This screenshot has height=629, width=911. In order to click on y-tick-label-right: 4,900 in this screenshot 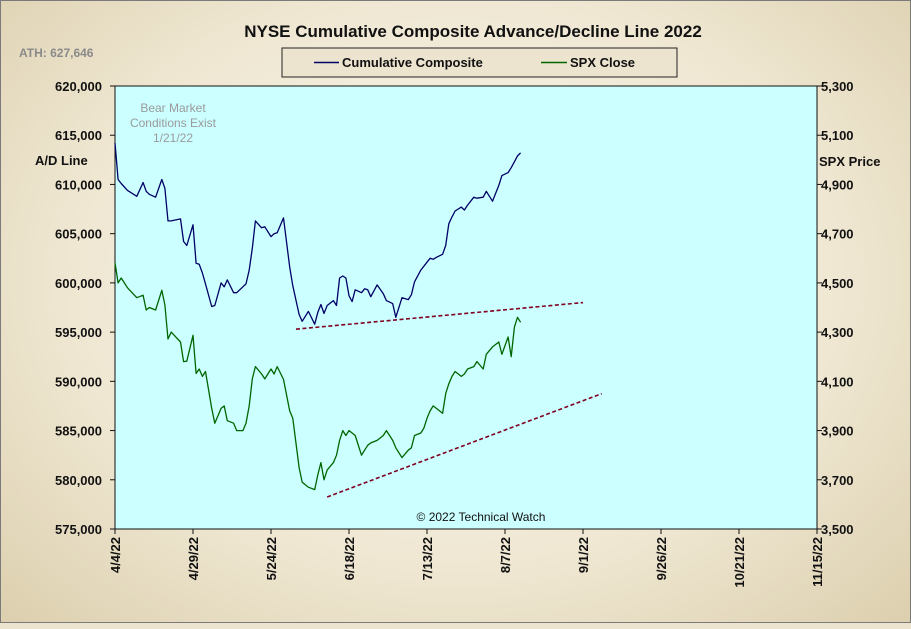, I will do `click(837, 184)`.